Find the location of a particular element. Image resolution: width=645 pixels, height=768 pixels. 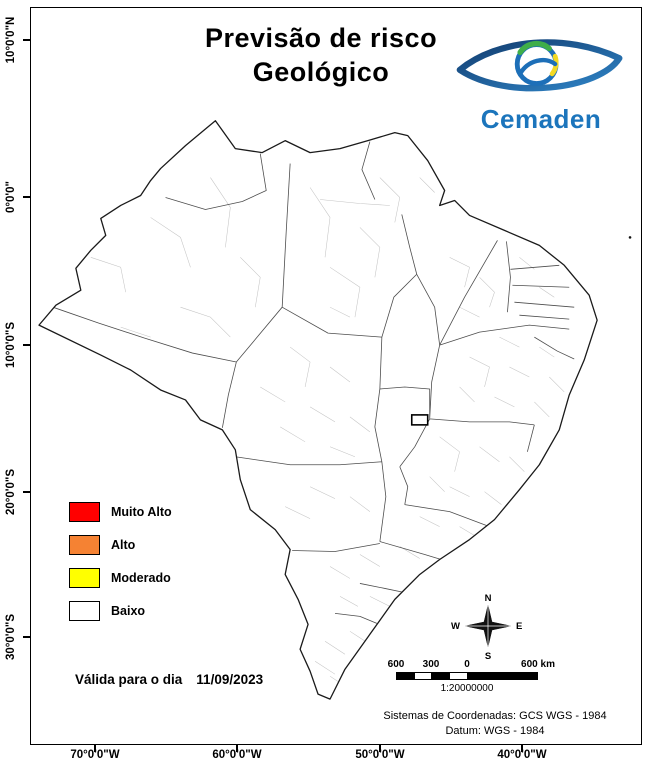

scale-bar-graphic is located at coordinates (467, 676).